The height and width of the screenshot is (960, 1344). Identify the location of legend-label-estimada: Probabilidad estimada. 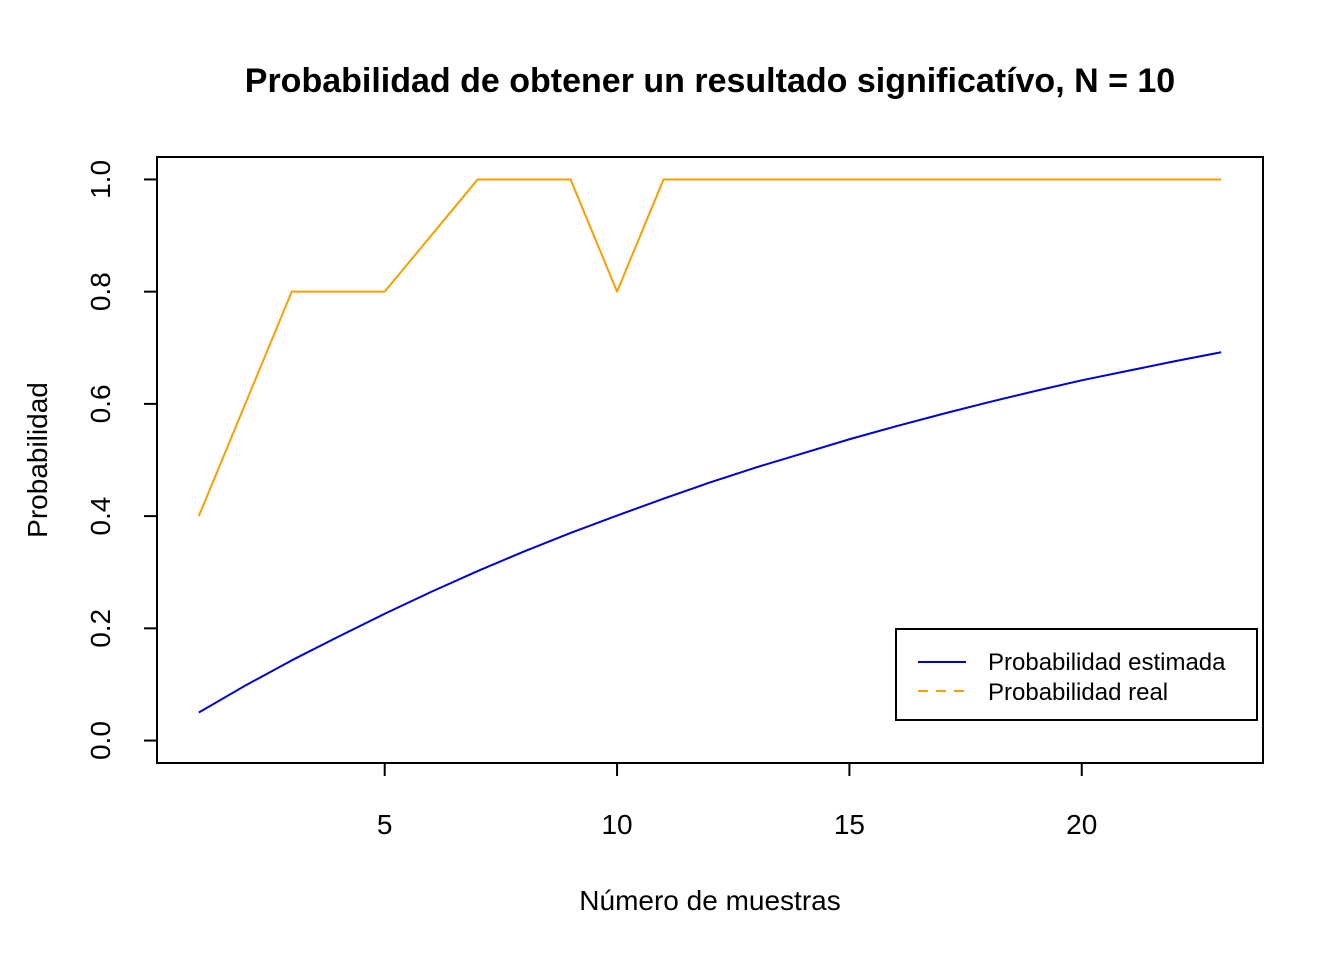
(1107, 662).